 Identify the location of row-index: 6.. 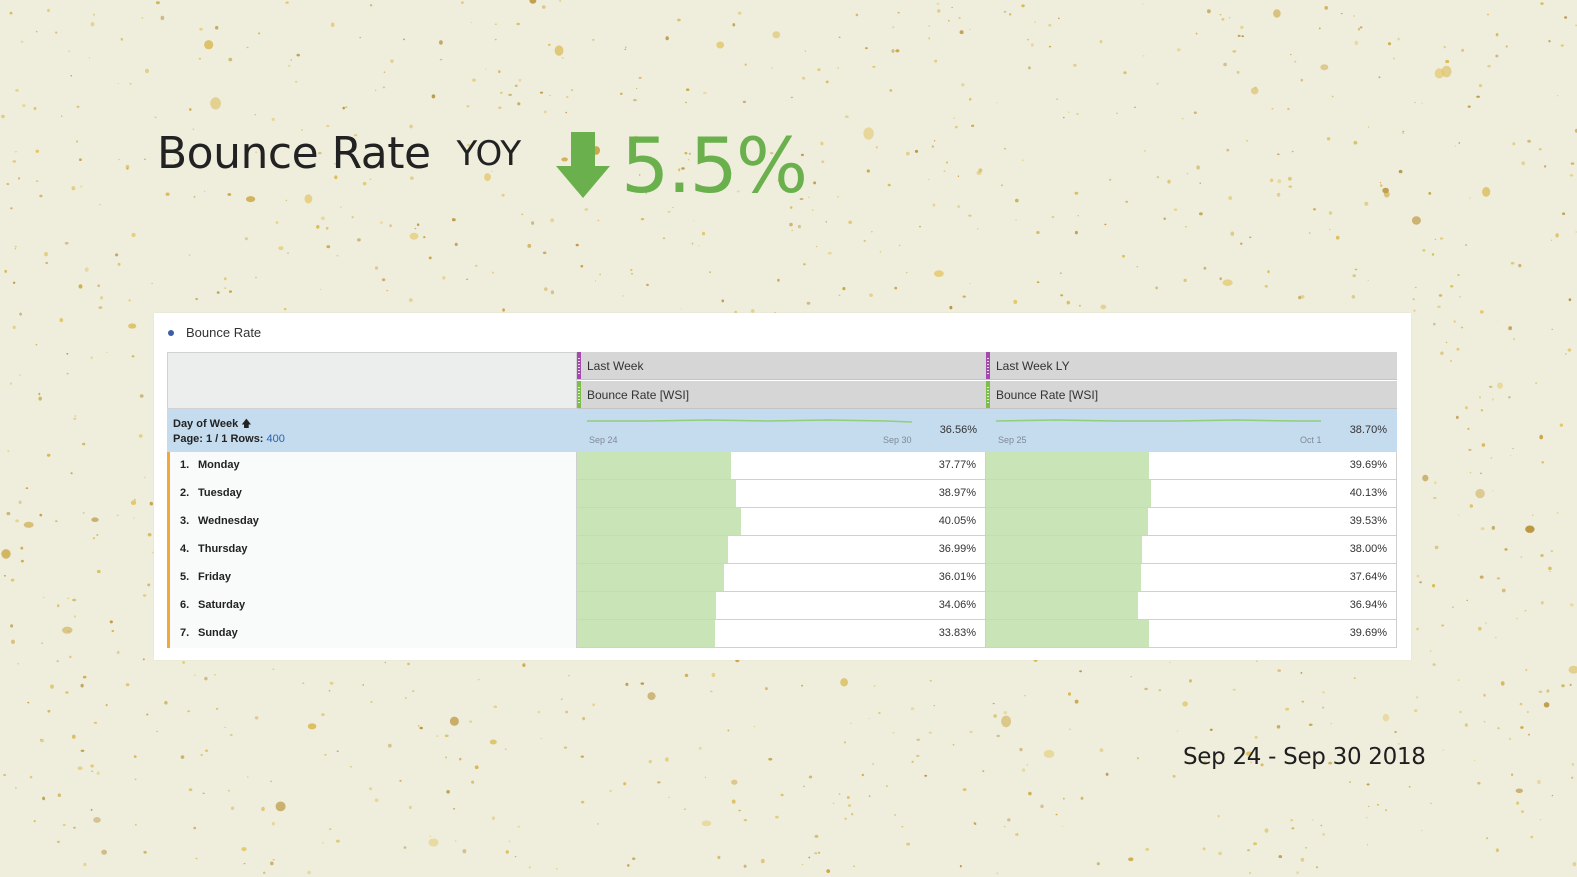
(185, 605).